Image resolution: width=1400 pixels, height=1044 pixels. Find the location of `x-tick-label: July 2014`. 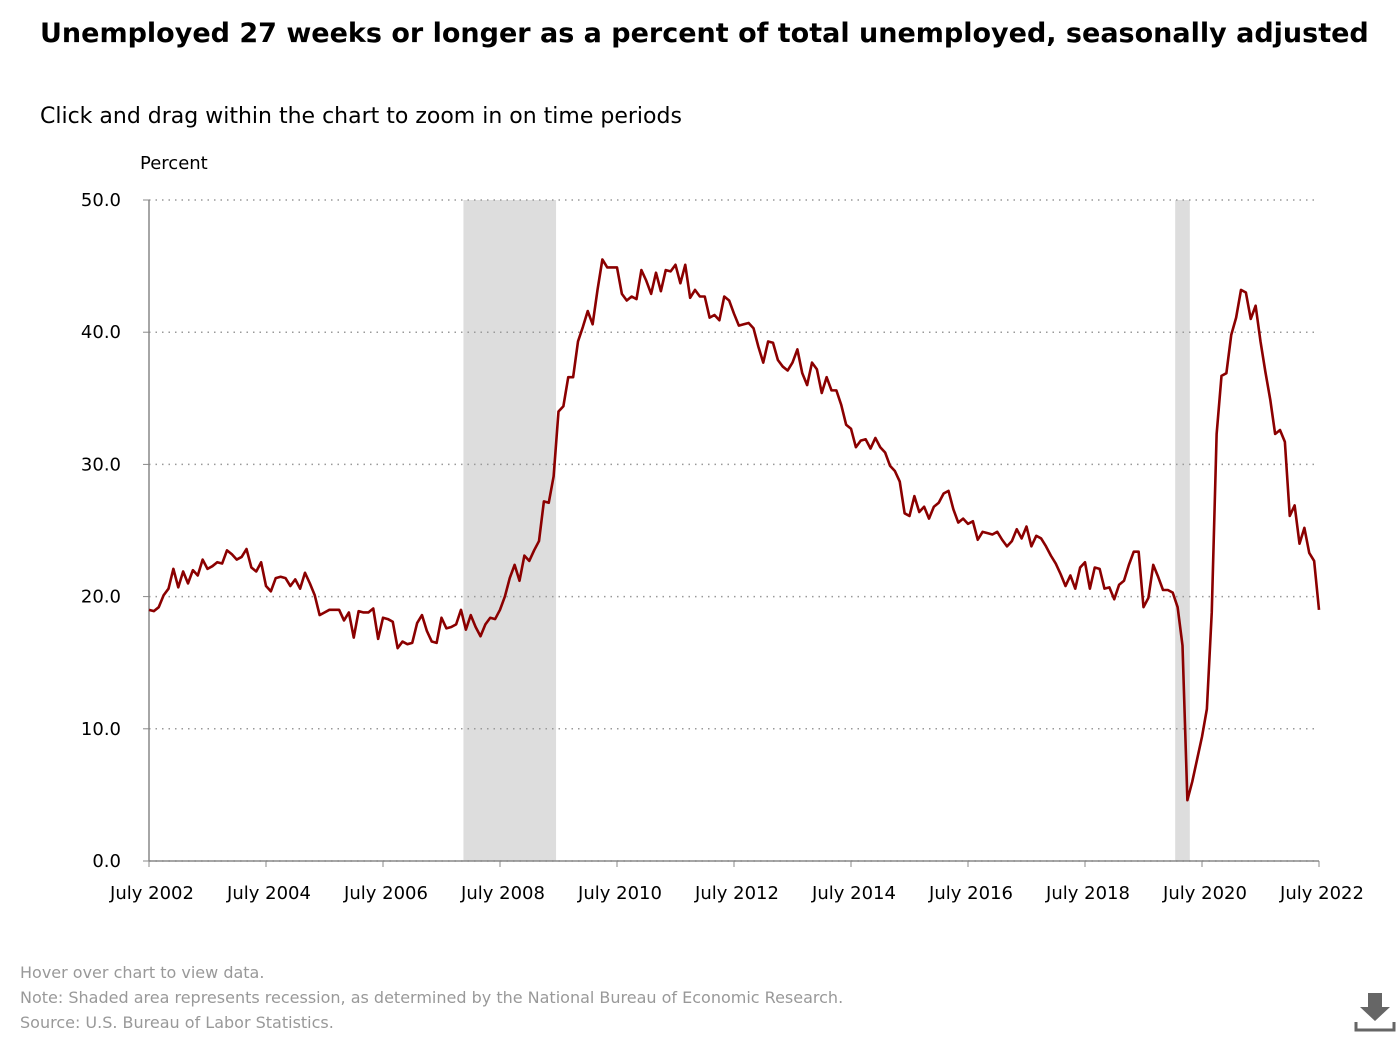

x-tick-label: July 2014 is located at coordinates (853, 893).